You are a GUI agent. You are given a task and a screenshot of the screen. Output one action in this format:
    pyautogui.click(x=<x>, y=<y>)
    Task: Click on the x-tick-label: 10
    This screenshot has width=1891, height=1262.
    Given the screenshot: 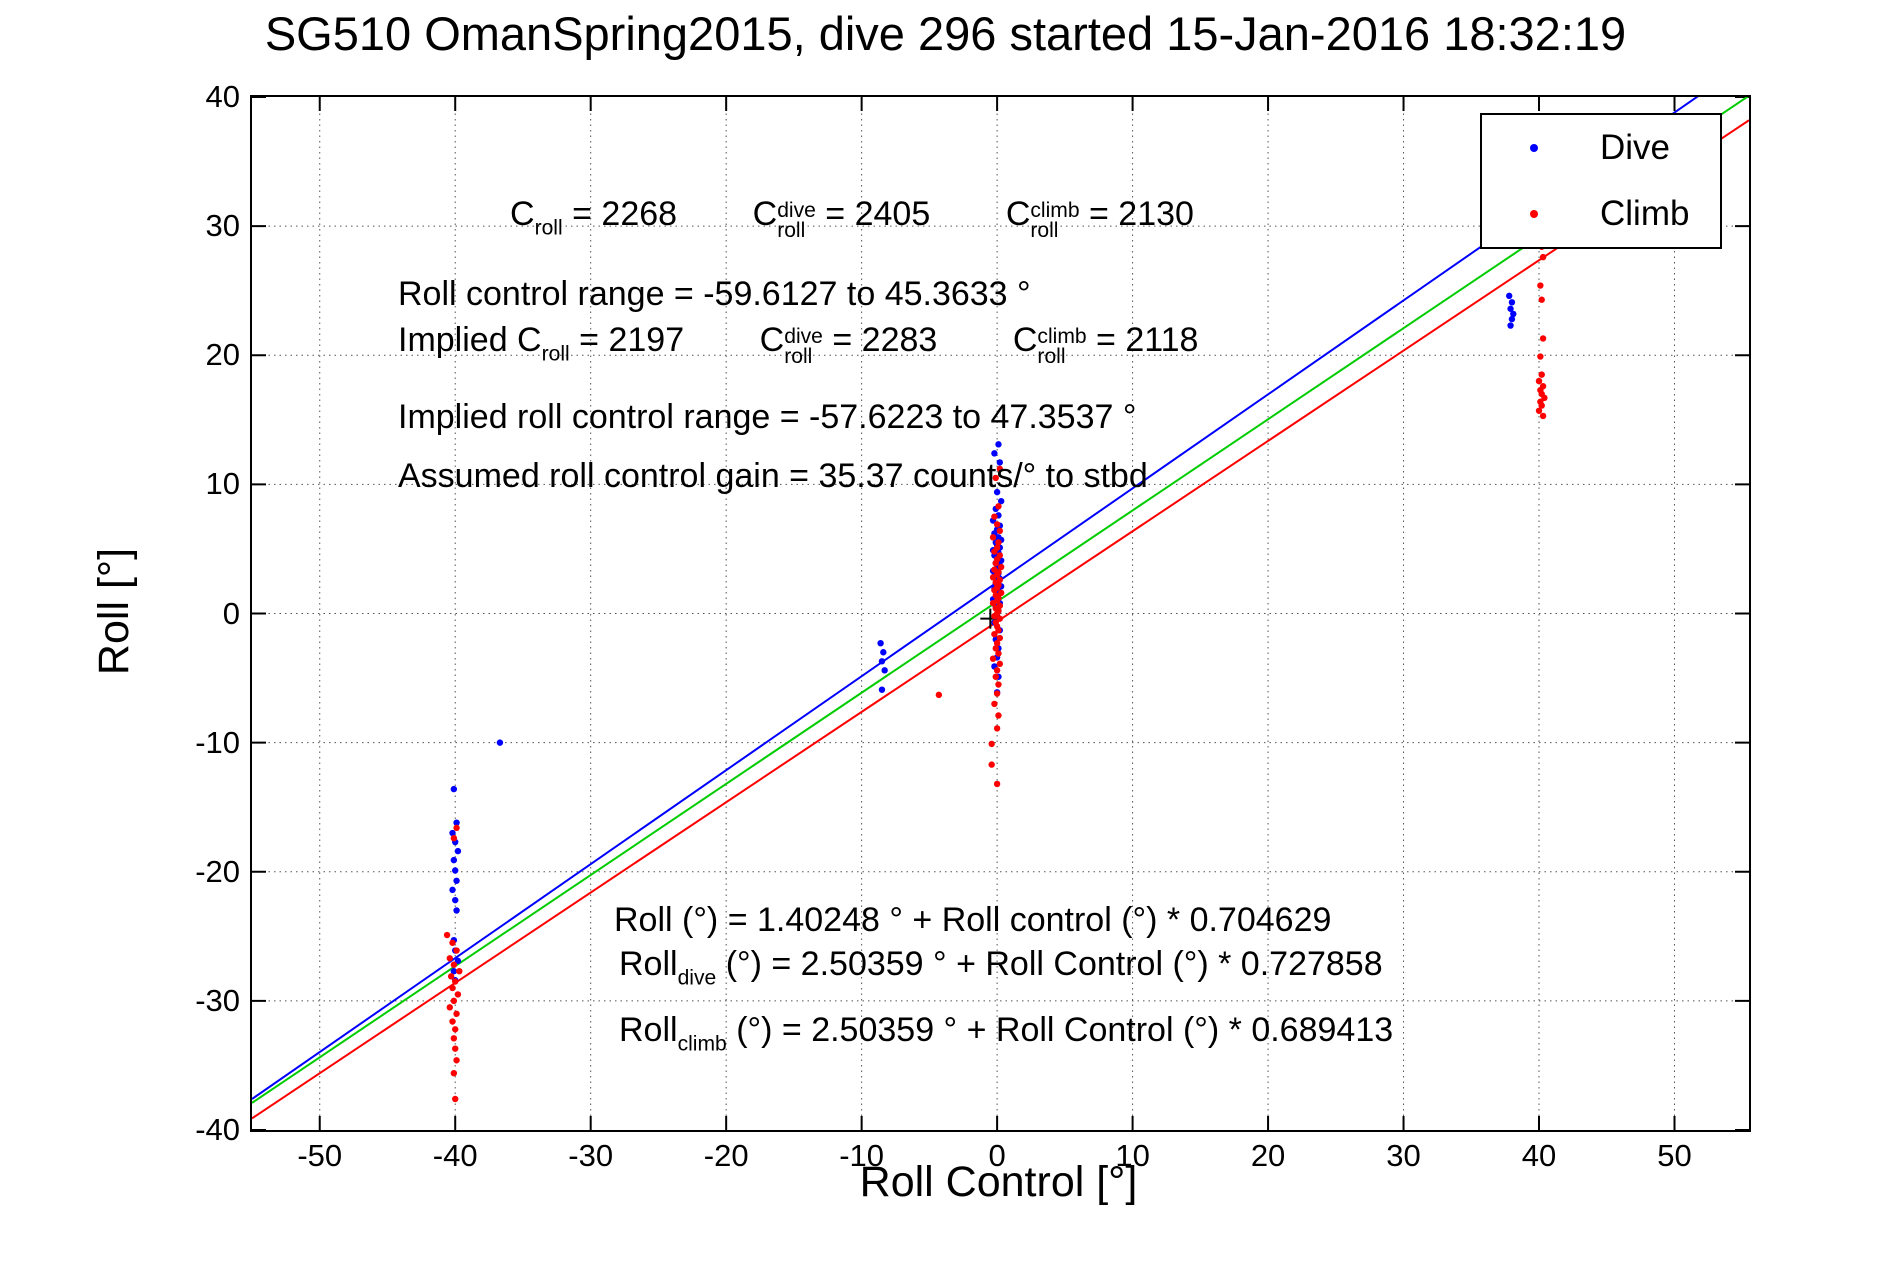 What is the action you would take?
    pyautogui.click(x=1132, y=1155)
    